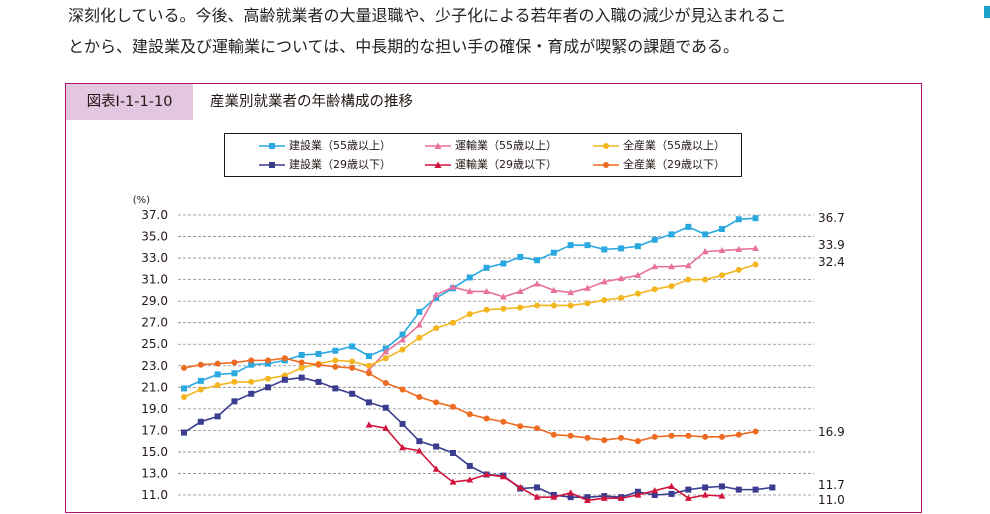 This screenshot has height=514, width=990. I want to click on end-value-label: 32.4, so click(831, 262).